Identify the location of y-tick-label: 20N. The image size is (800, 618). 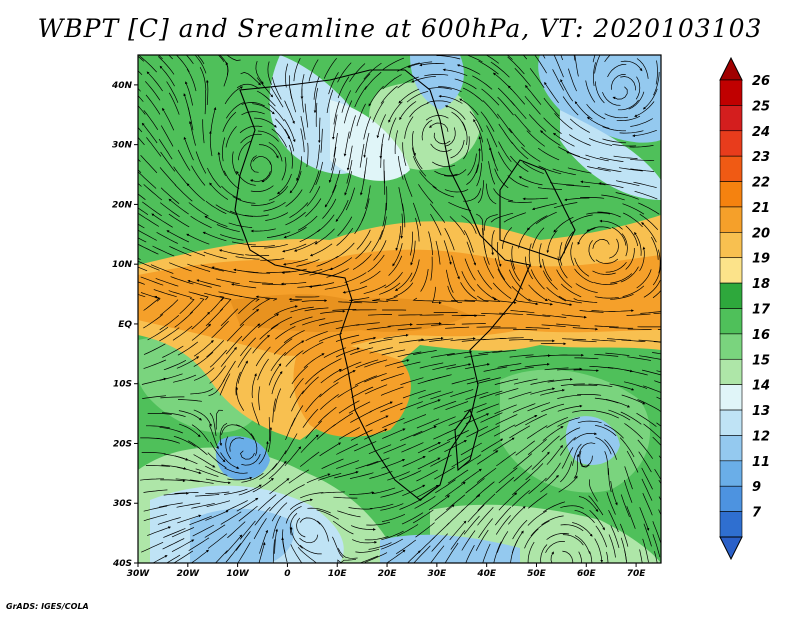
(122, 205).